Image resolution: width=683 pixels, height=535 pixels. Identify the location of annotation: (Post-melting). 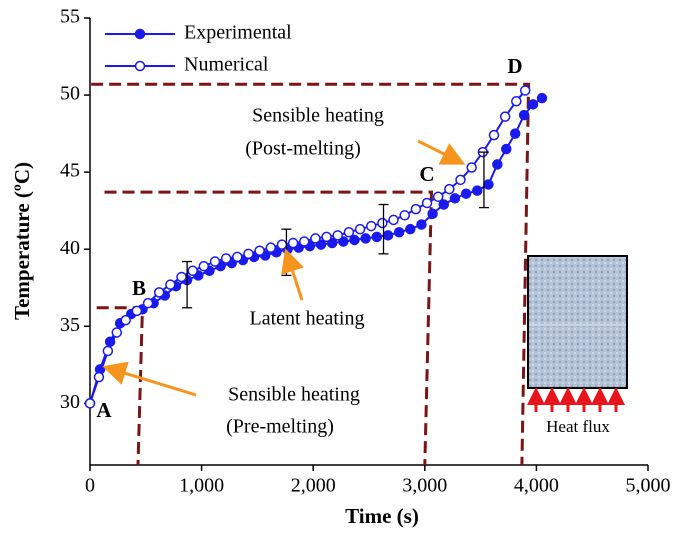
(303, 149).